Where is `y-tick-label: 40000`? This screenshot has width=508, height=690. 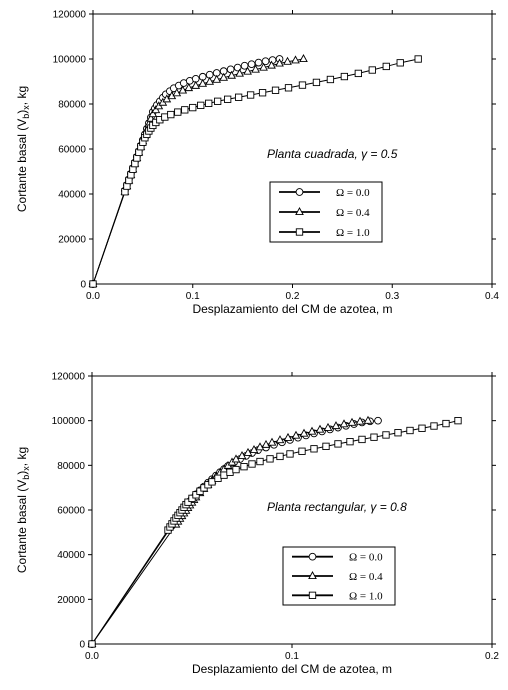 y-tick-label: 40000 is located at coordinates (72, 195).